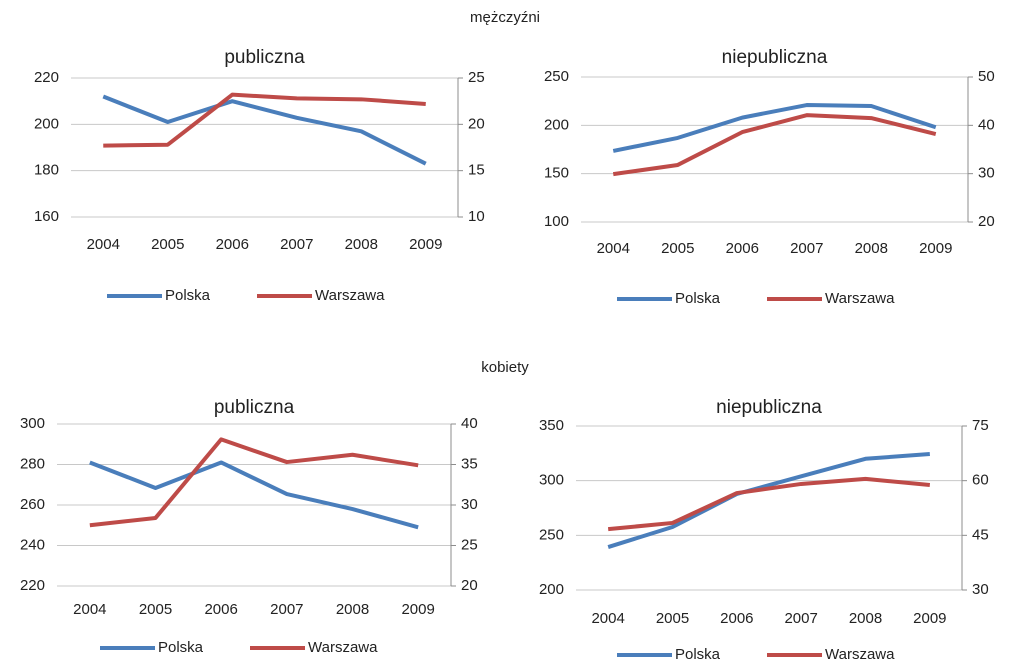 Image resolution: width=1010 pixels, height=663 pixels. What do you see at coordinates (46, 170) in the screenshot?
I see `y-tick-label: 180` at bounding box center [46, 170].